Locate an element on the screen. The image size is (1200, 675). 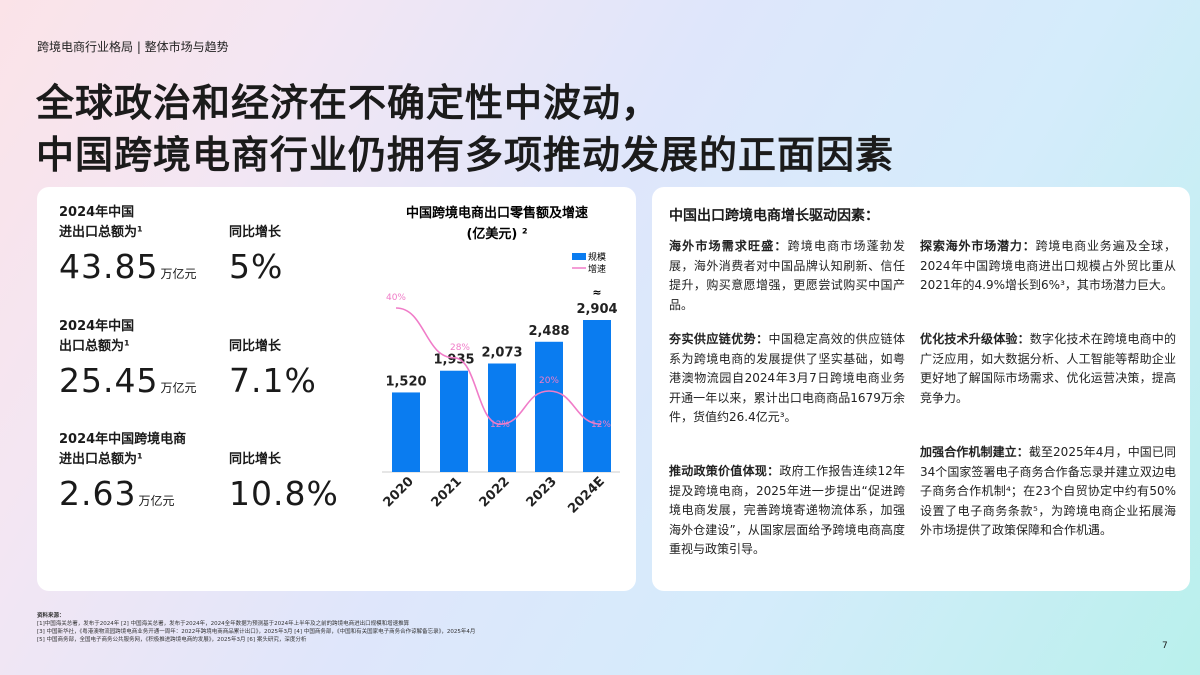
growth-block: 同比增长 5% is located at coordinates (256, 254).